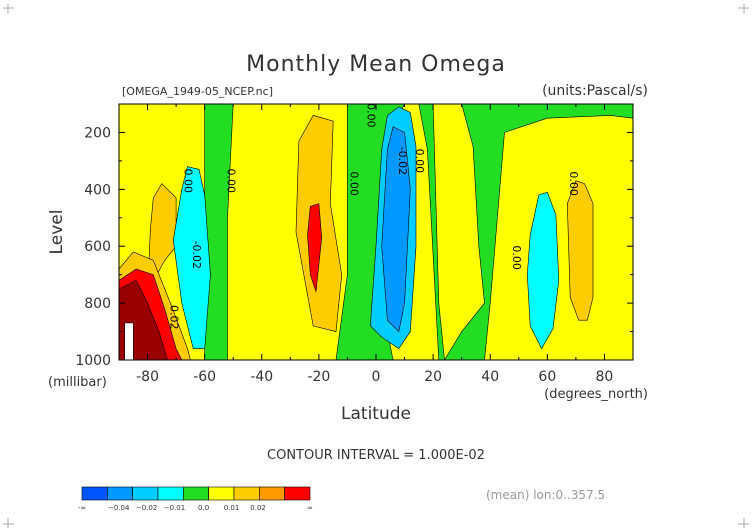 The width and height of the screenshot is (752, 532). Describe the element at coordinates (376, 455) in the screenshot. I see `contour-interval-text: CONTOUR INTERVAL = 1.000E-02` at that location.